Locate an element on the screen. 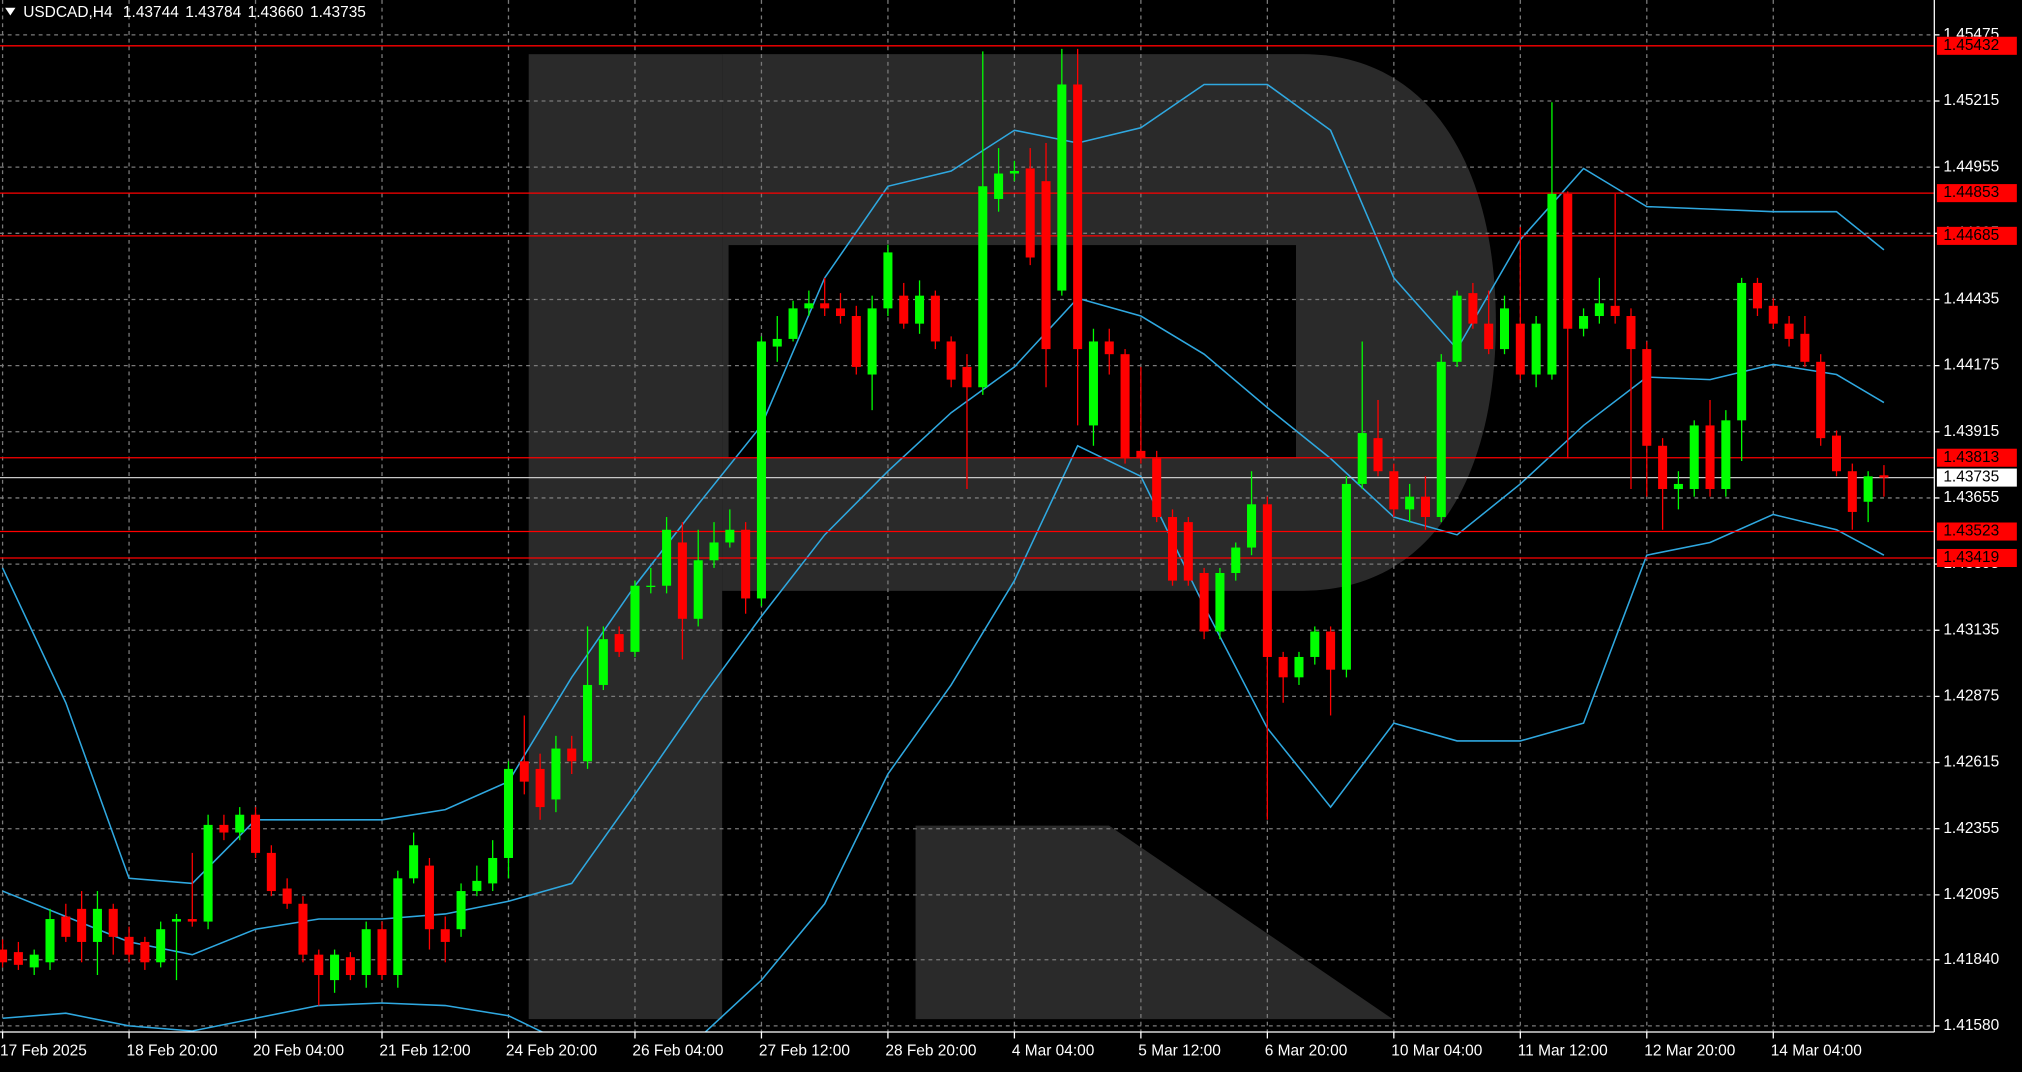 Image resolution: width=2022 pixels, height=1072 pixels. y-tick-label: 1.42355 is located at coordinates (1971, 828).